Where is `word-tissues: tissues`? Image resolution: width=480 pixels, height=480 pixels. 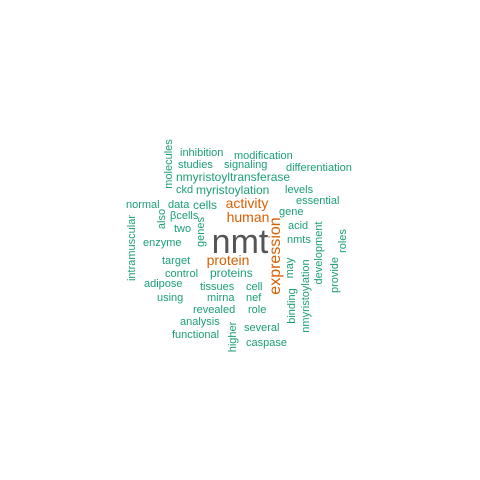
word-tissues: tissues is located at coordinates (217, 287).